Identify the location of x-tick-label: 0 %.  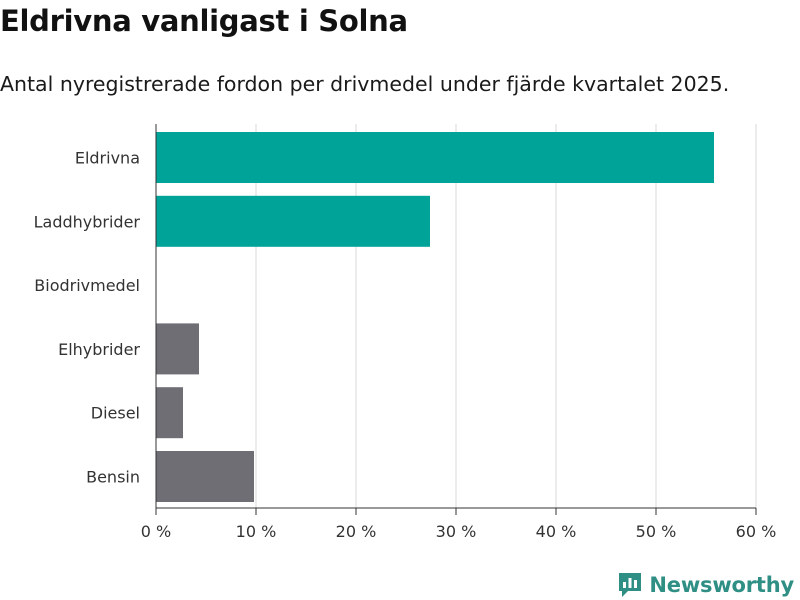
(156, 531).